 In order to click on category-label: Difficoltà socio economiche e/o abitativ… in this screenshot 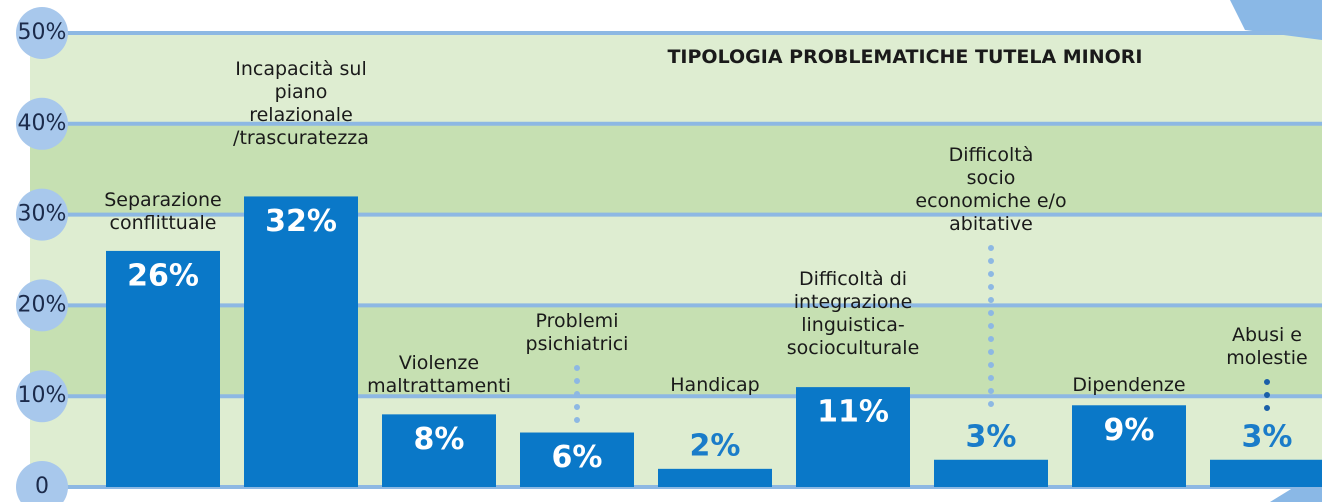, I will do `click(991, 189)`.